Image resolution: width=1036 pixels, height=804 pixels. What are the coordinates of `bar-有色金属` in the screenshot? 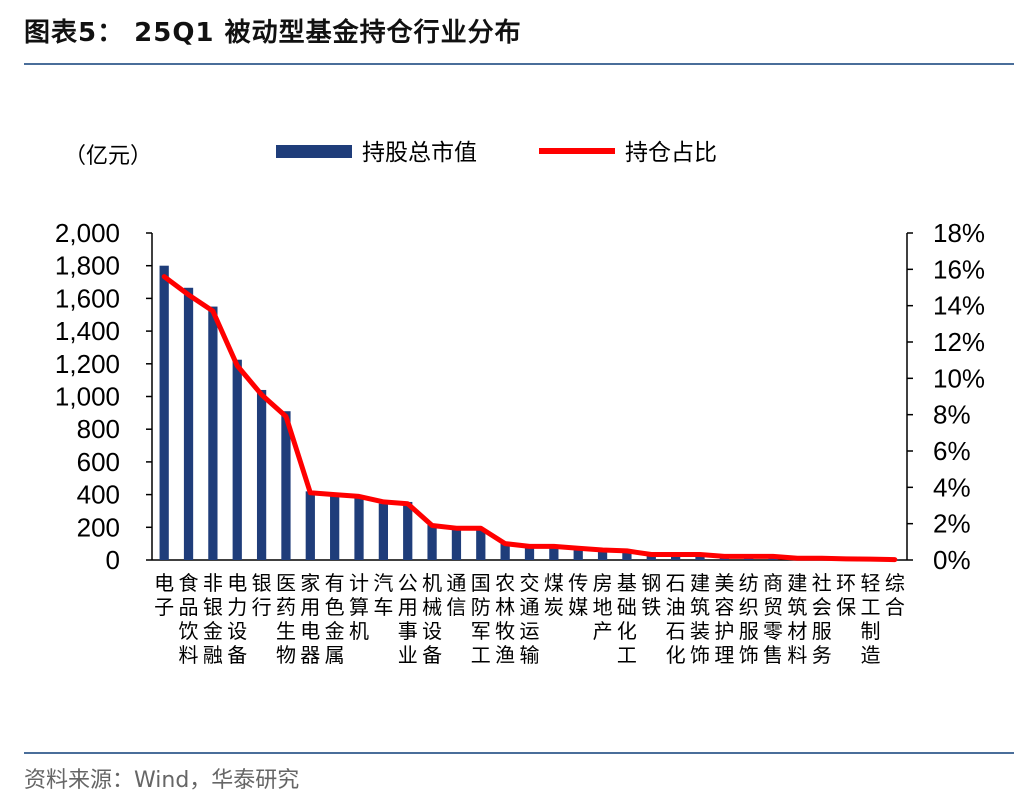 It's located at (335, 527).